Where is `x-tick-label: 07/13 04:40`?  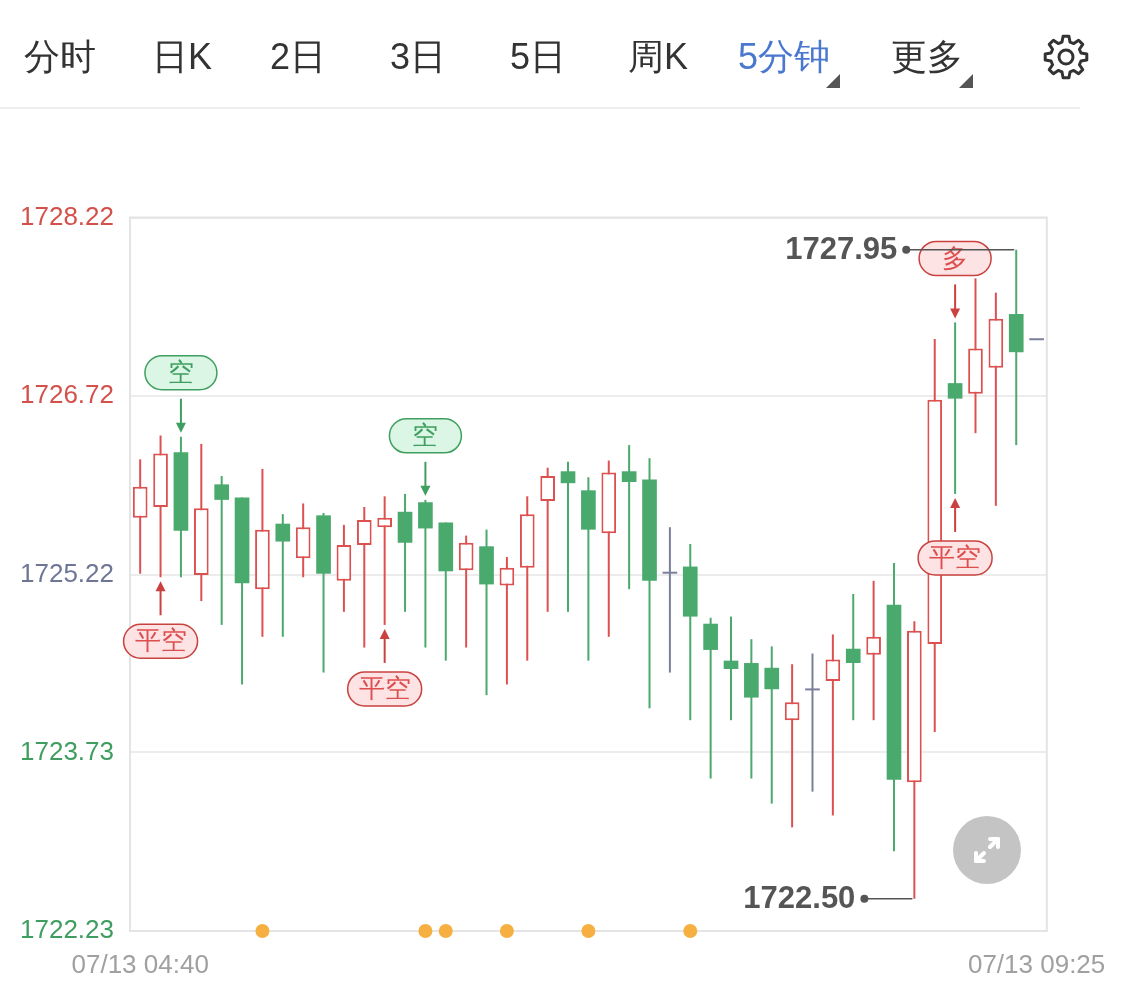 x-tick-label: 07/13 04:40 is located at coordinates (140, 963).